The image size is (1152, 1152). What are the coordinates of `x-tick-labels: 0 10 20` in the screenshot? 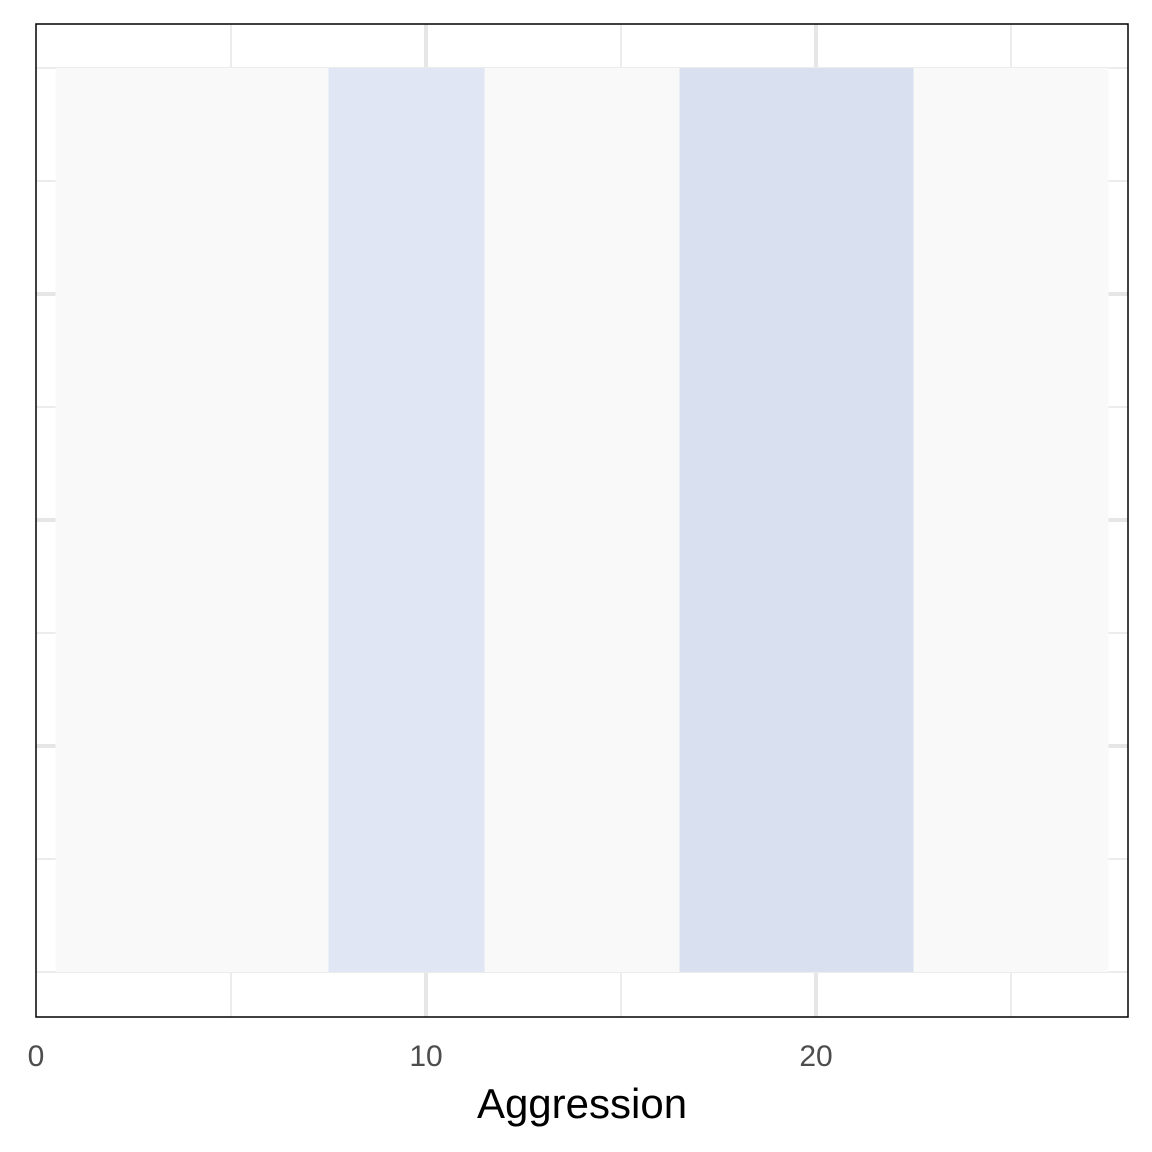 It's located at (430, 1056).